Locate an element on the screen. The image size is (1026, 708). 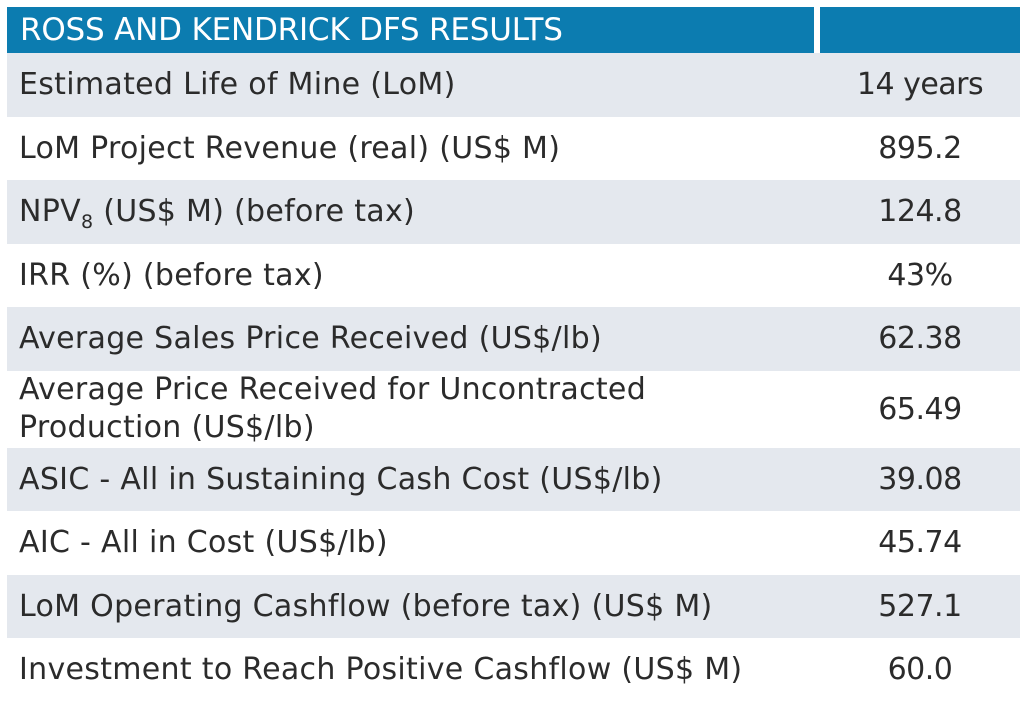
row-label: AIC - All in Cost (US$/lb) is located at coordinates (203, 543).